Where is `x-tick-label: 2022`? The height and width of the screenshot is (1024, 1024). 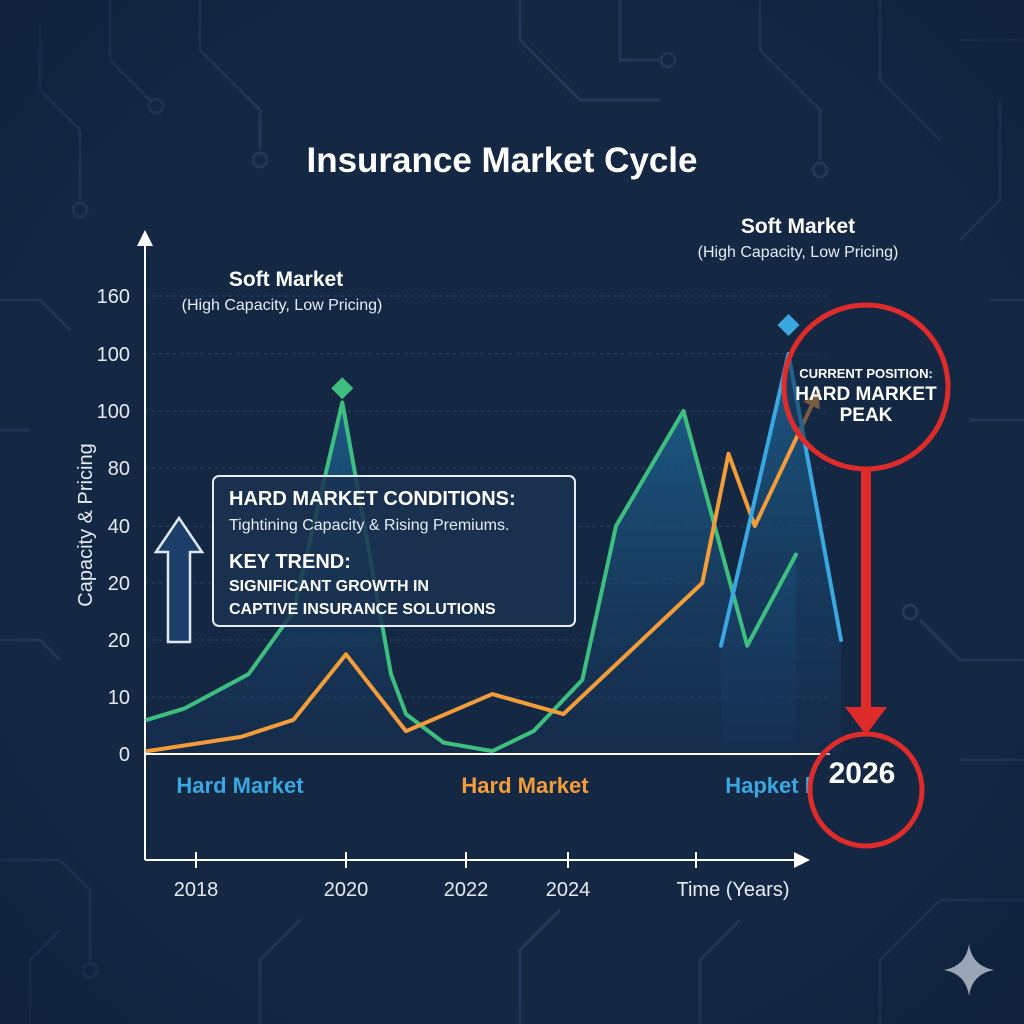 x-tick-label: 2022 is located at coordinates (466, 890).